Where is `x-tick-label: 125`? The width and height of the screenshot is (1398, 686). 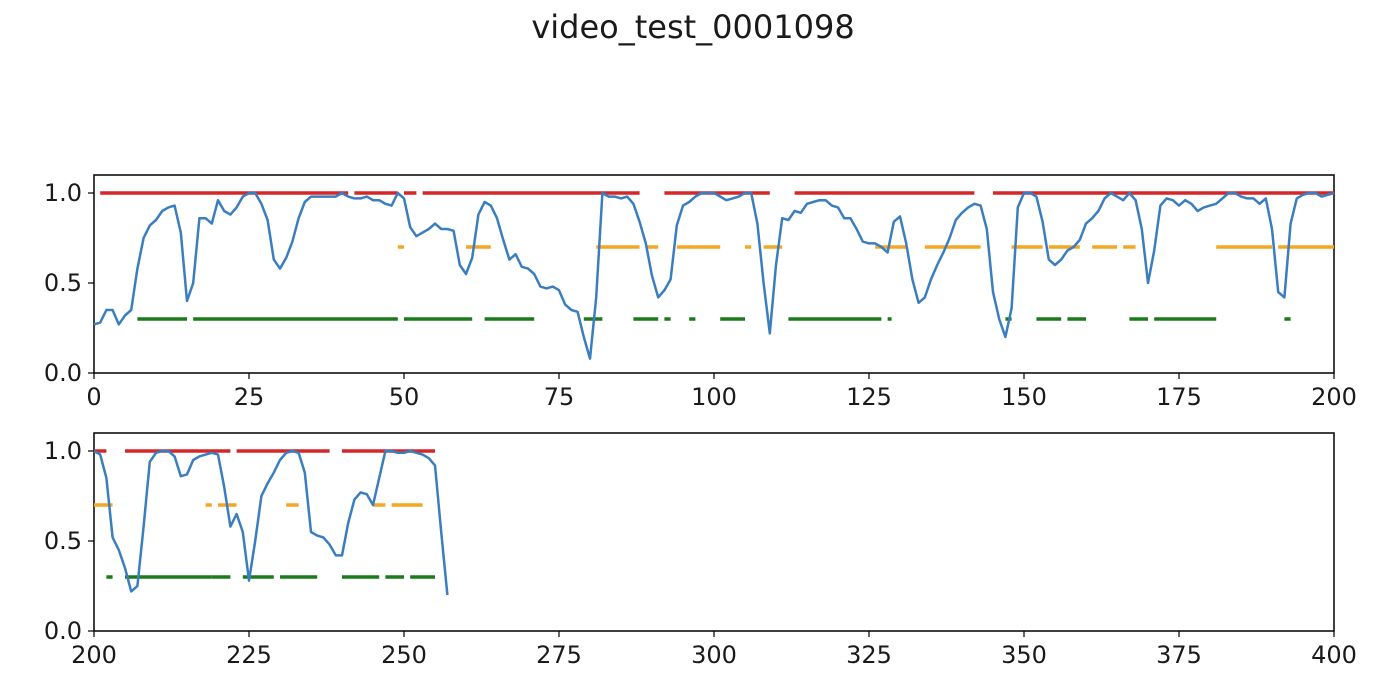
x-tick-label: 125 is located at coordinates (869, 397).